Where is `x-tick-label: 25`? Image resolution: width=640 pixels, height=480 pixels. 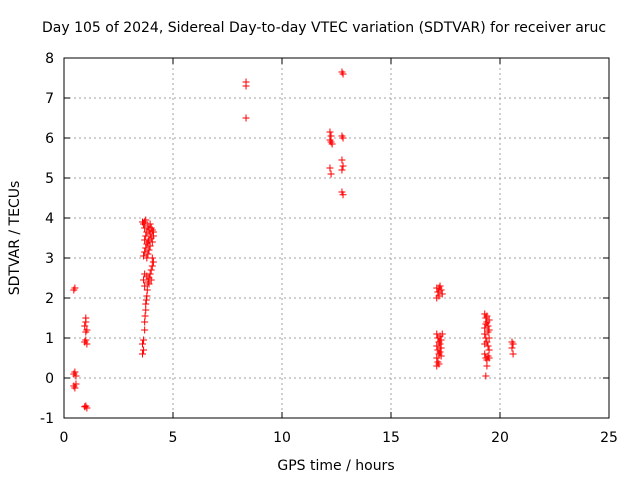 x-tick-label: 25 is located at coordinates (609, 438).